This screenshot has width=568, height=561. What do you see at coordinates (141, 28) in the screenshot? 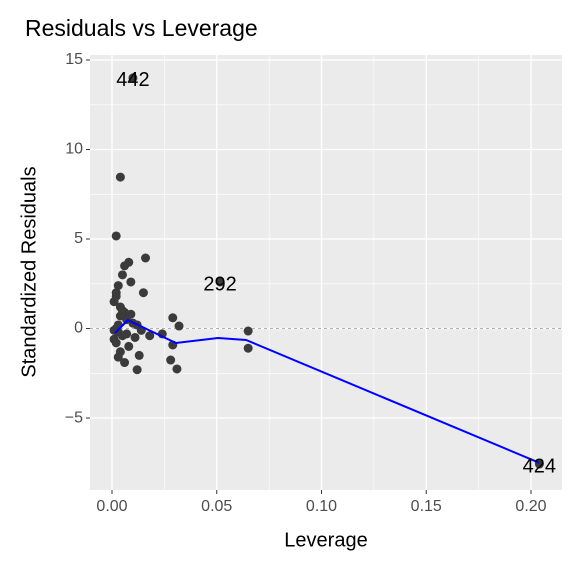
I see `chart-title: Residuals vs Leverage` at bounding box center [141, 28].